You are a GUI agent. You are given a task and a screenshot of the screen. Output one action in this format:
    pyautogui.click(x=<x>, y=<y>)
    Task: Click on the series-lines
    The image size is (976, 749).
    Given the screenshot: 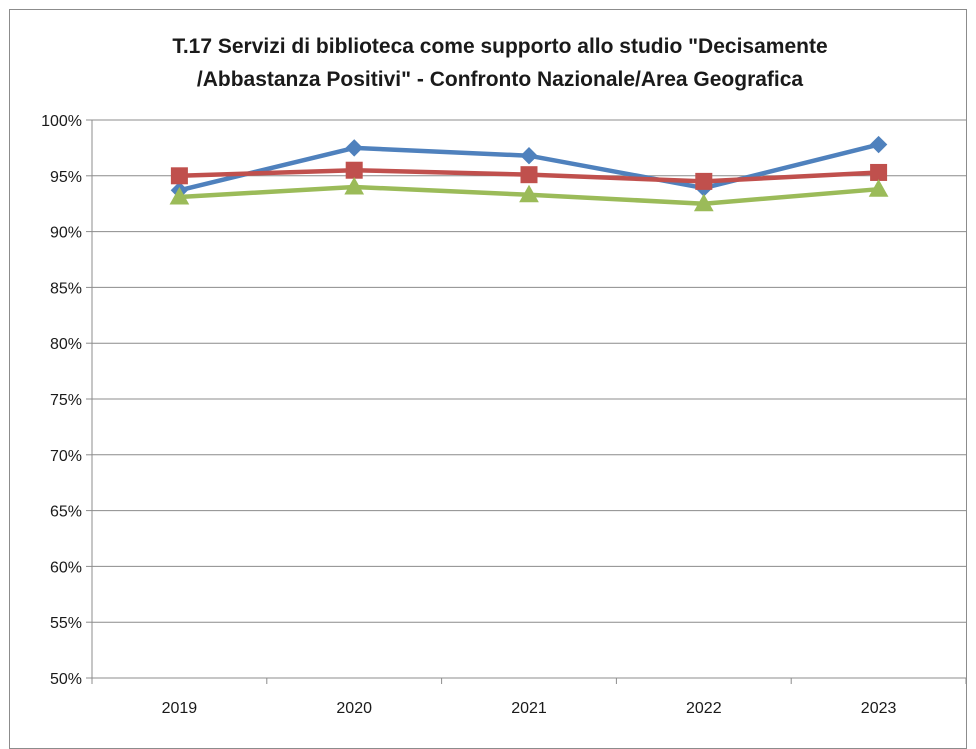 What is the action you would take?
    pyautogui.click(x=529, y=173)
    